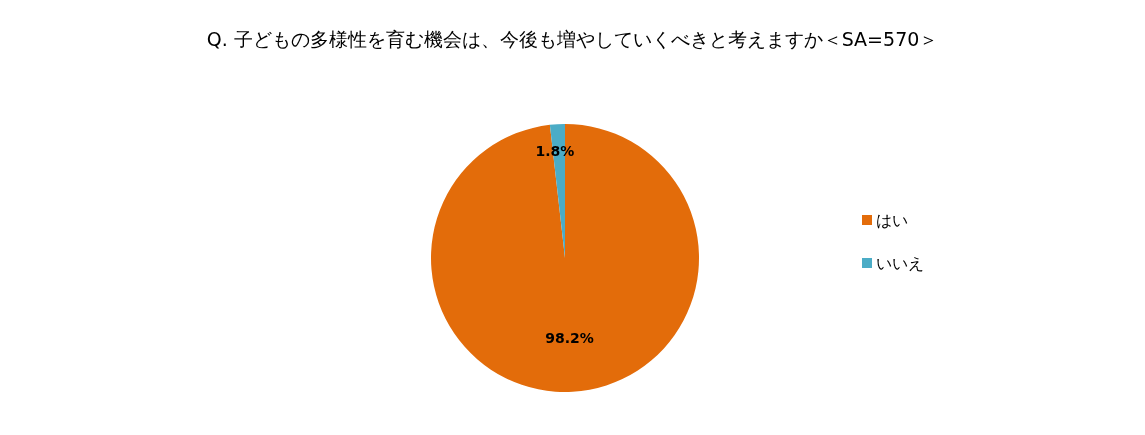 This screenshot has width=1145, height=435. Describe the element at coordinates (572, 39) in the screenshot. I see `chart-title: Q. 子どもの多様性を育む機会は、今後も増やしていくべきと考えますか＜SA=570＞` at that location.